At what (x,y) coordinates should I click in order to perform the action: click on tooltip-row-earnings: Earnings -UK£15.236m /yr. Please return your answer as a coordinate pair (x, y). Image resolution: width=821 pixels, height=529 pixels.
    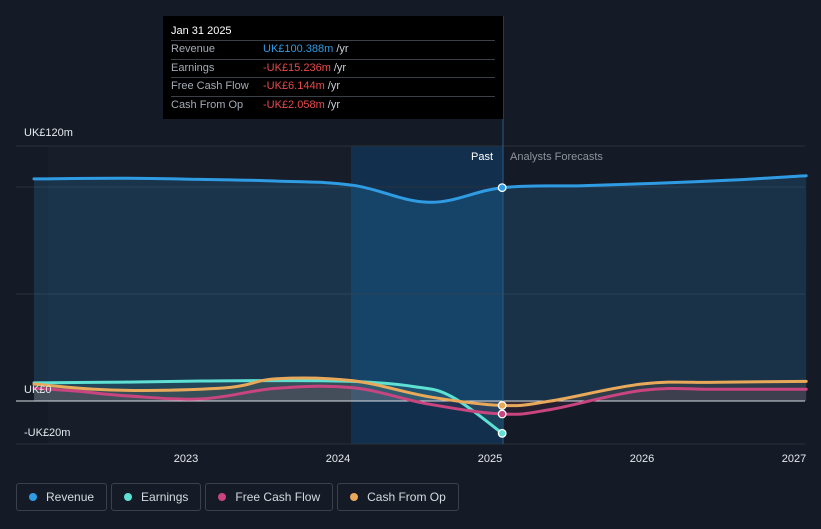
    Looking at the image, I should click on (333, 68).